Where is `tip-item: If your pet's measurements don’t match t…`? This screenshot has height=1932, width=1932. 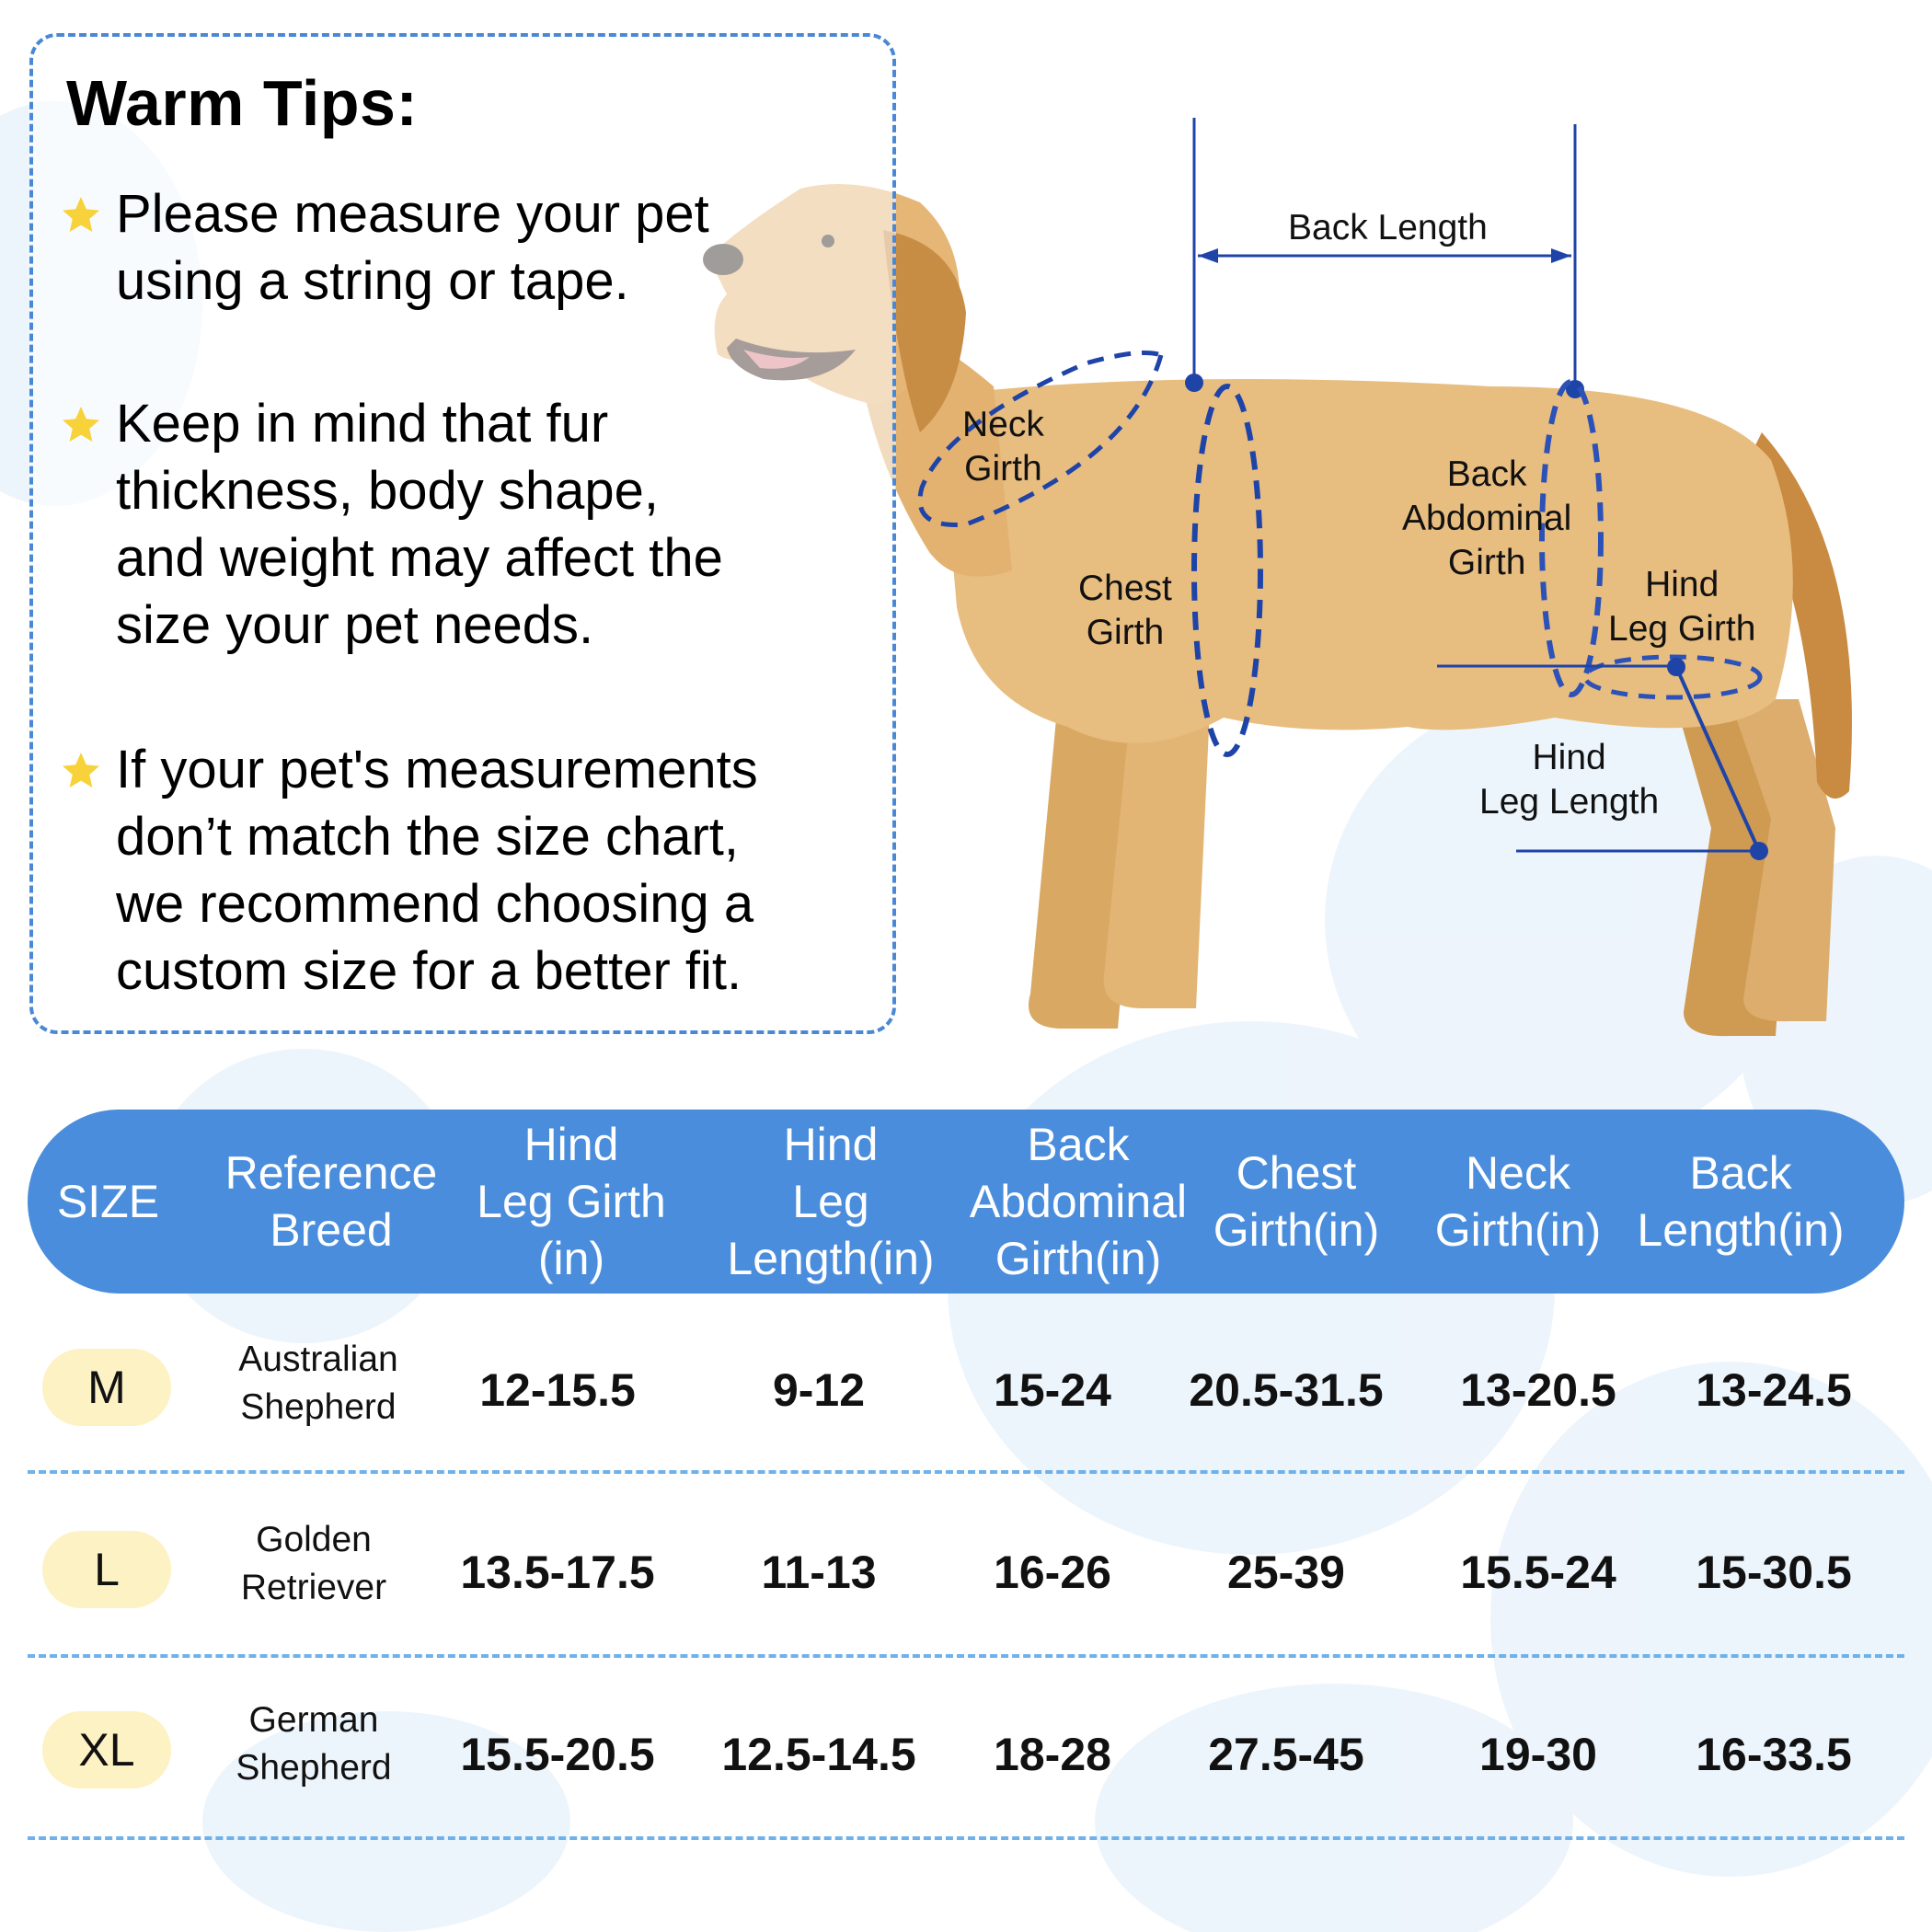
tip-item: If your pet's measurements don’t match t… is located at coordinates (408, 870).